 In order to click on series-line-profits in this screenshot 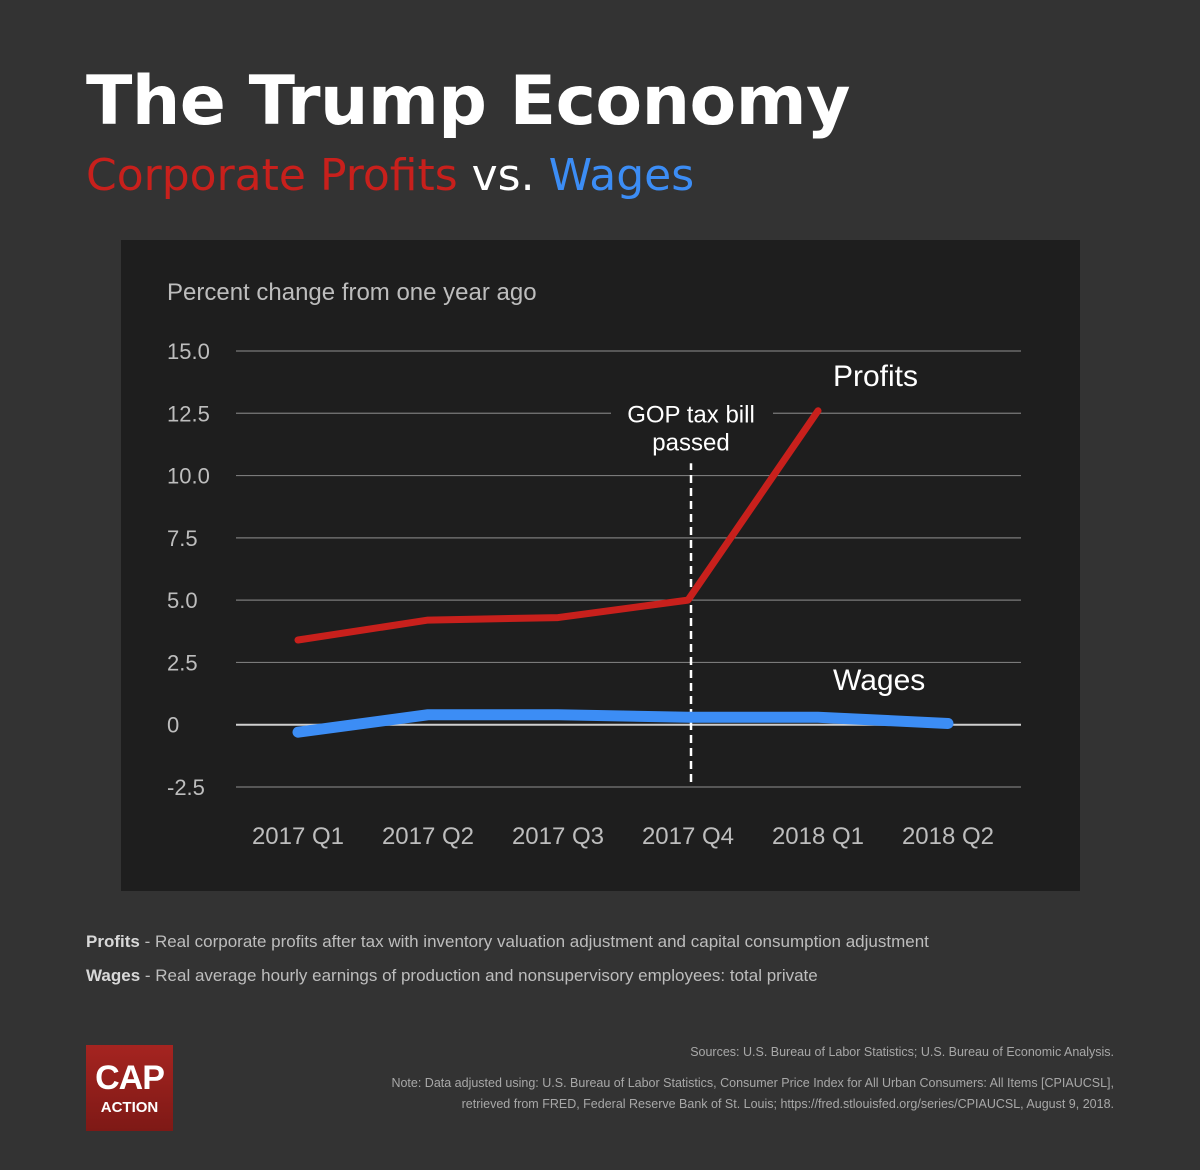, I will do `click(558, 525)`.